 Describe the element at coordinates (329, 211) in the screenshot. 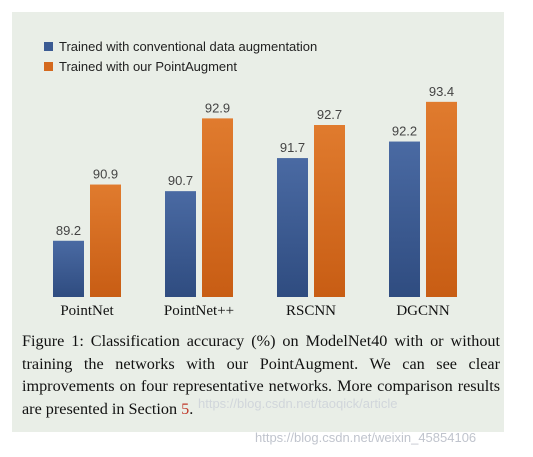

I see `bar-rscnn-pointaugment` at that location.